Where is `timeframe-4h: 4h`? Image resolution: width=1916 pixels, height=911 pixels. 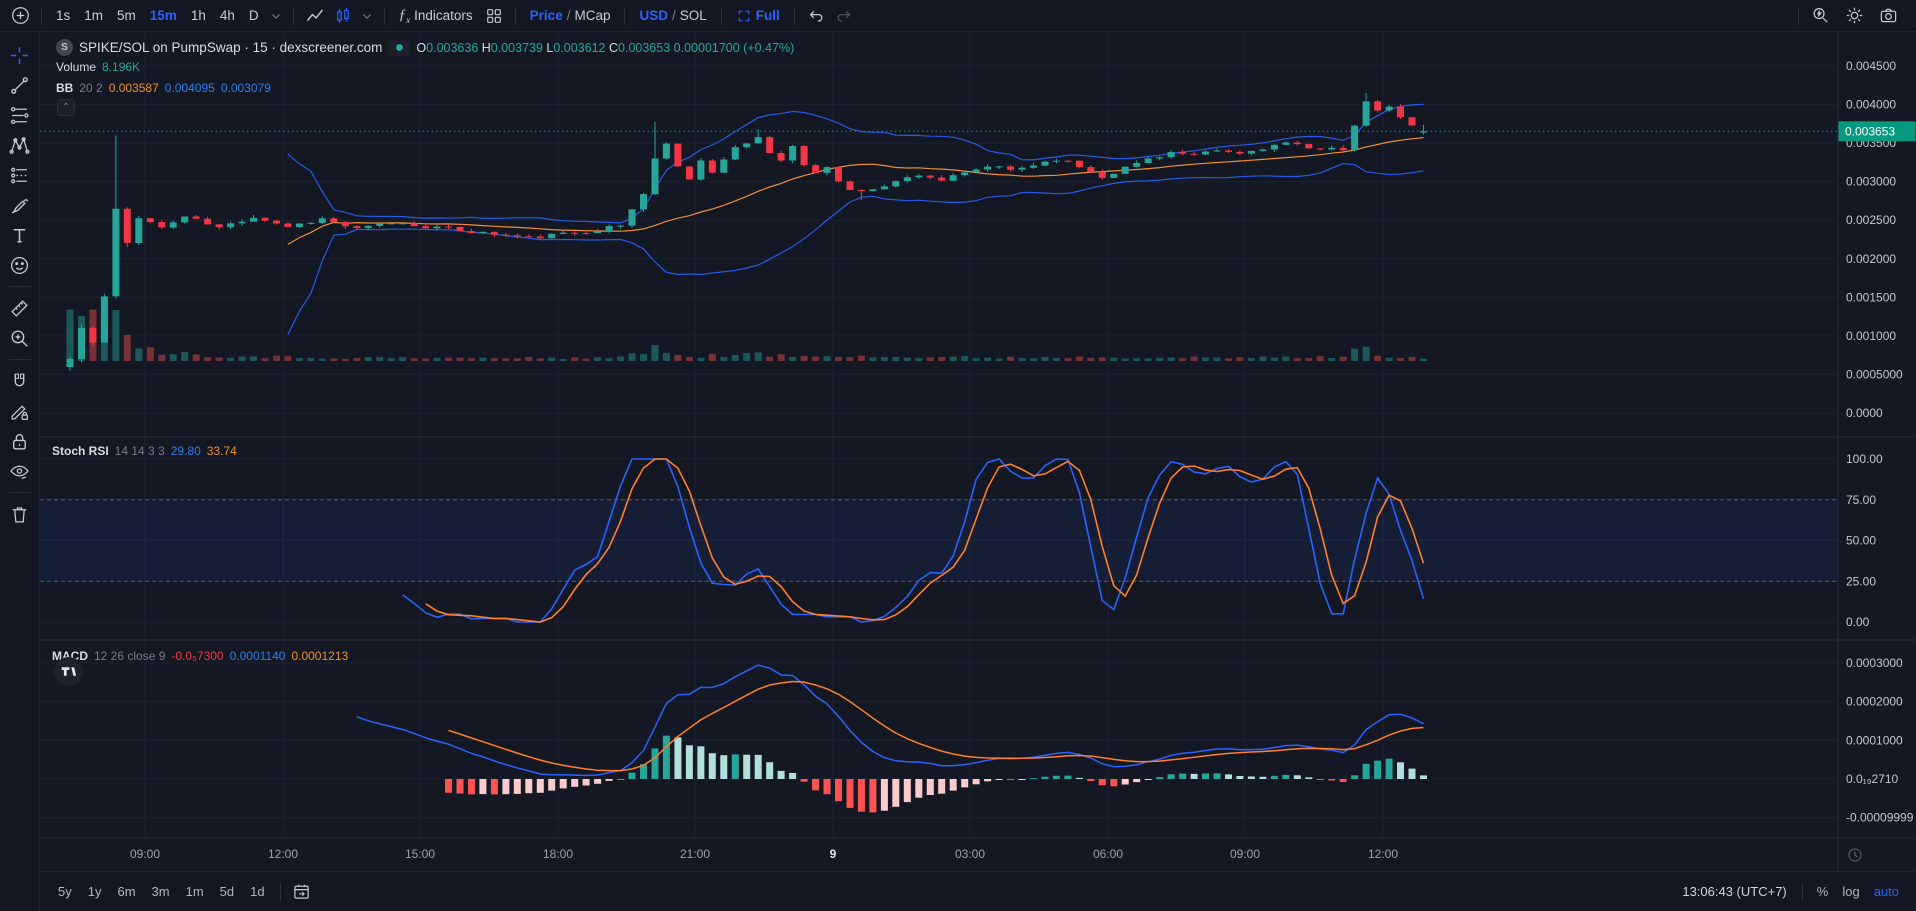
timeframe-4h: 4h is located at coordinates (227, 15).